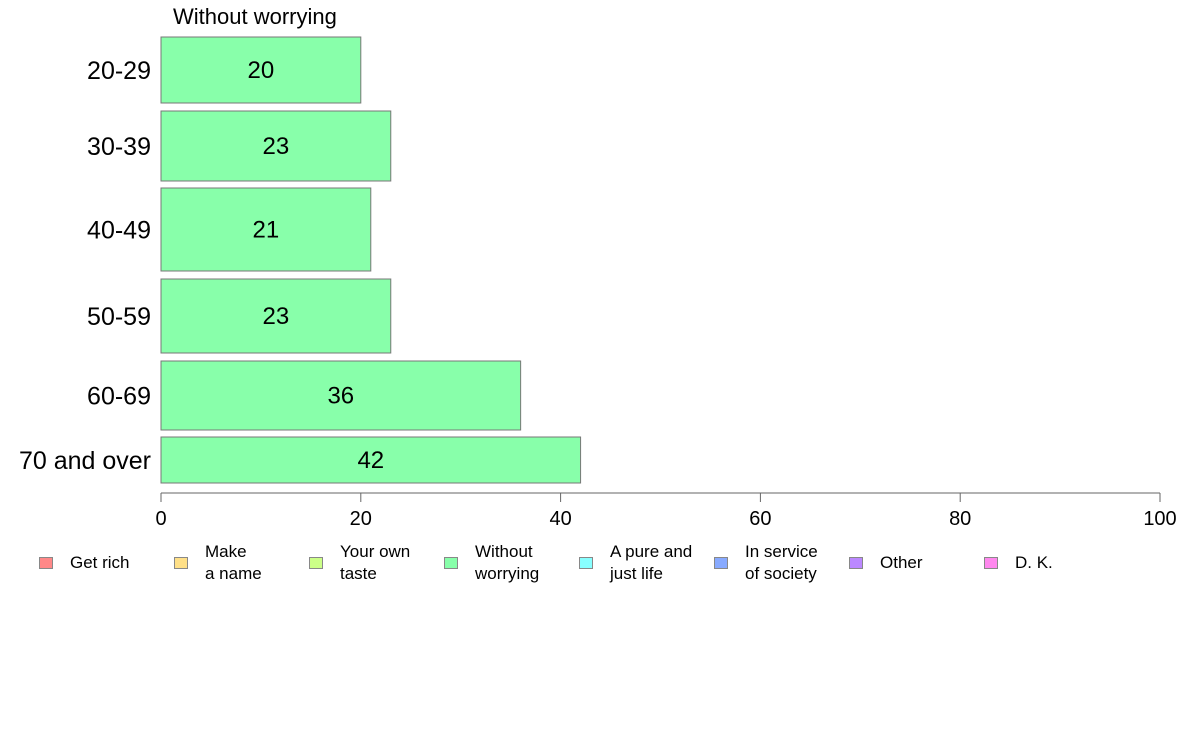 This screenshot has width=1188, height=736. Describe the element at coordinates (781, 562) in the screenshot. I see `legend-label: In service of society` at that location.